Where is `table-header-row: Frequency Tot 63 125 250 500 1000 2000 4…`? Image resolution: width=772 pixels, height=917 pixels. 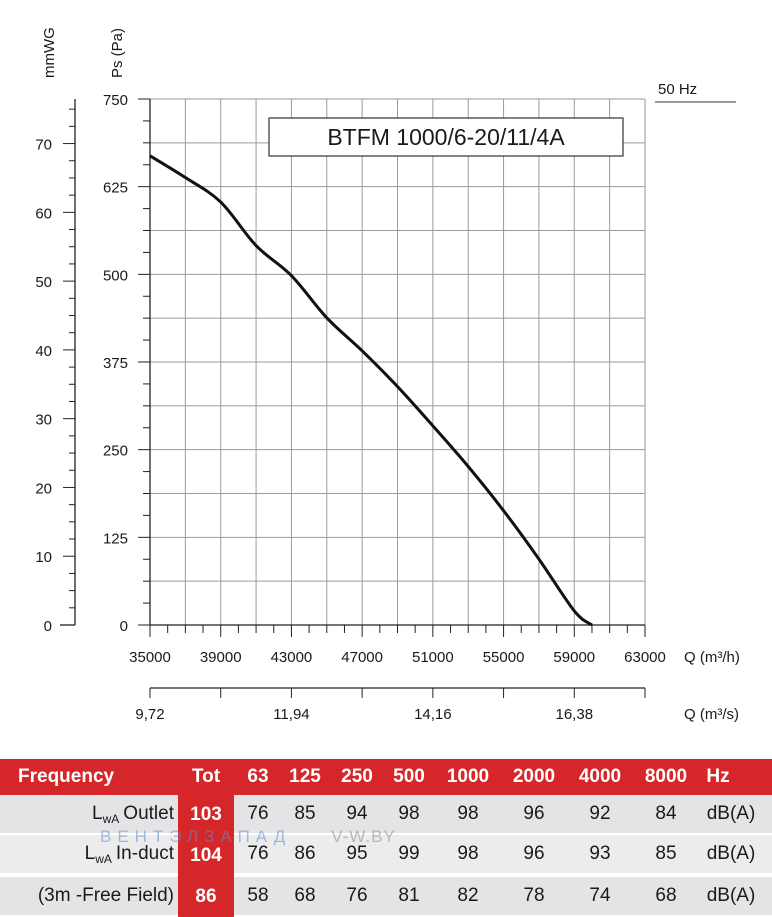
table-header-row: Frequency Tot 63 125 250 500 1000 2000 4… is located at coordinates (386, 777).